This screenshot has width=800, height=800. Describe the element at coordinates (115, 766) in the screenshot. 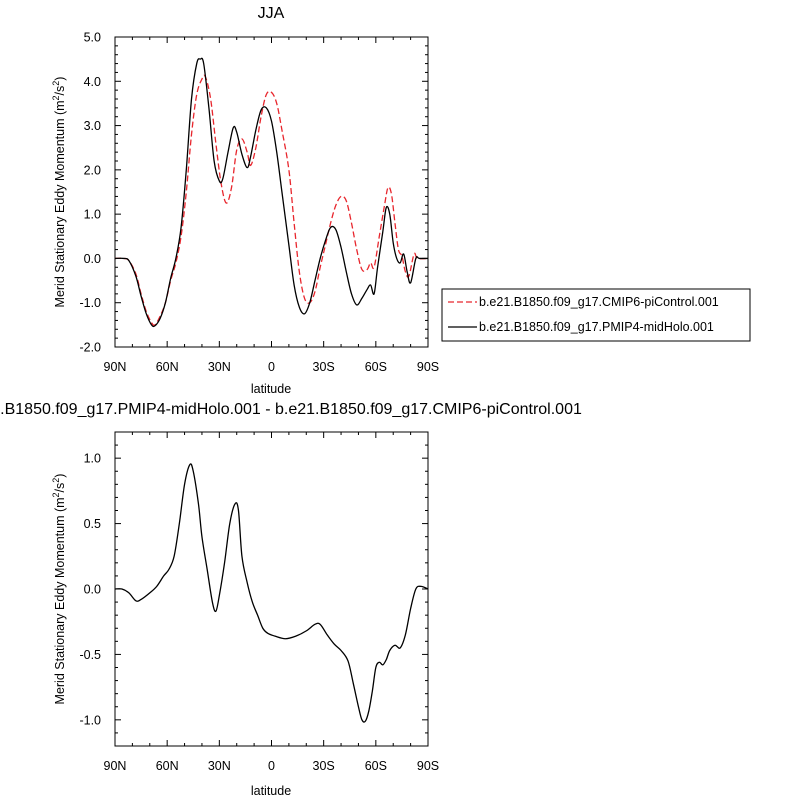

I see `bottom-x-tick-label: 90N` at that location.